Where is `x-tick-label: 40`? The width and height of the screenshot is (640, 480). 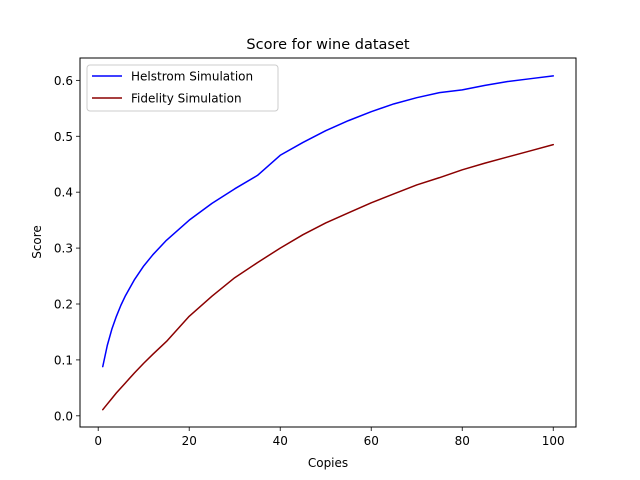 x-tick-label: 40 is located at coordinates (280, 441).